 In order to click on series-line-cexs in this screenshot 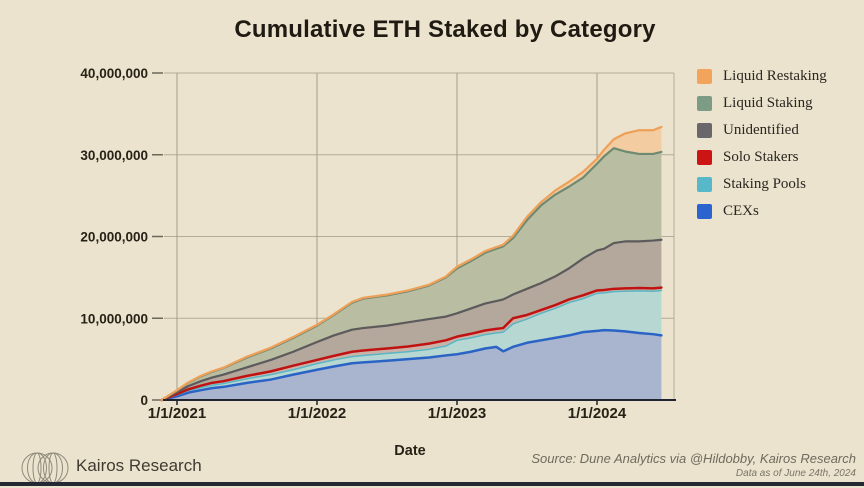, I will do `click(411, 365)`.